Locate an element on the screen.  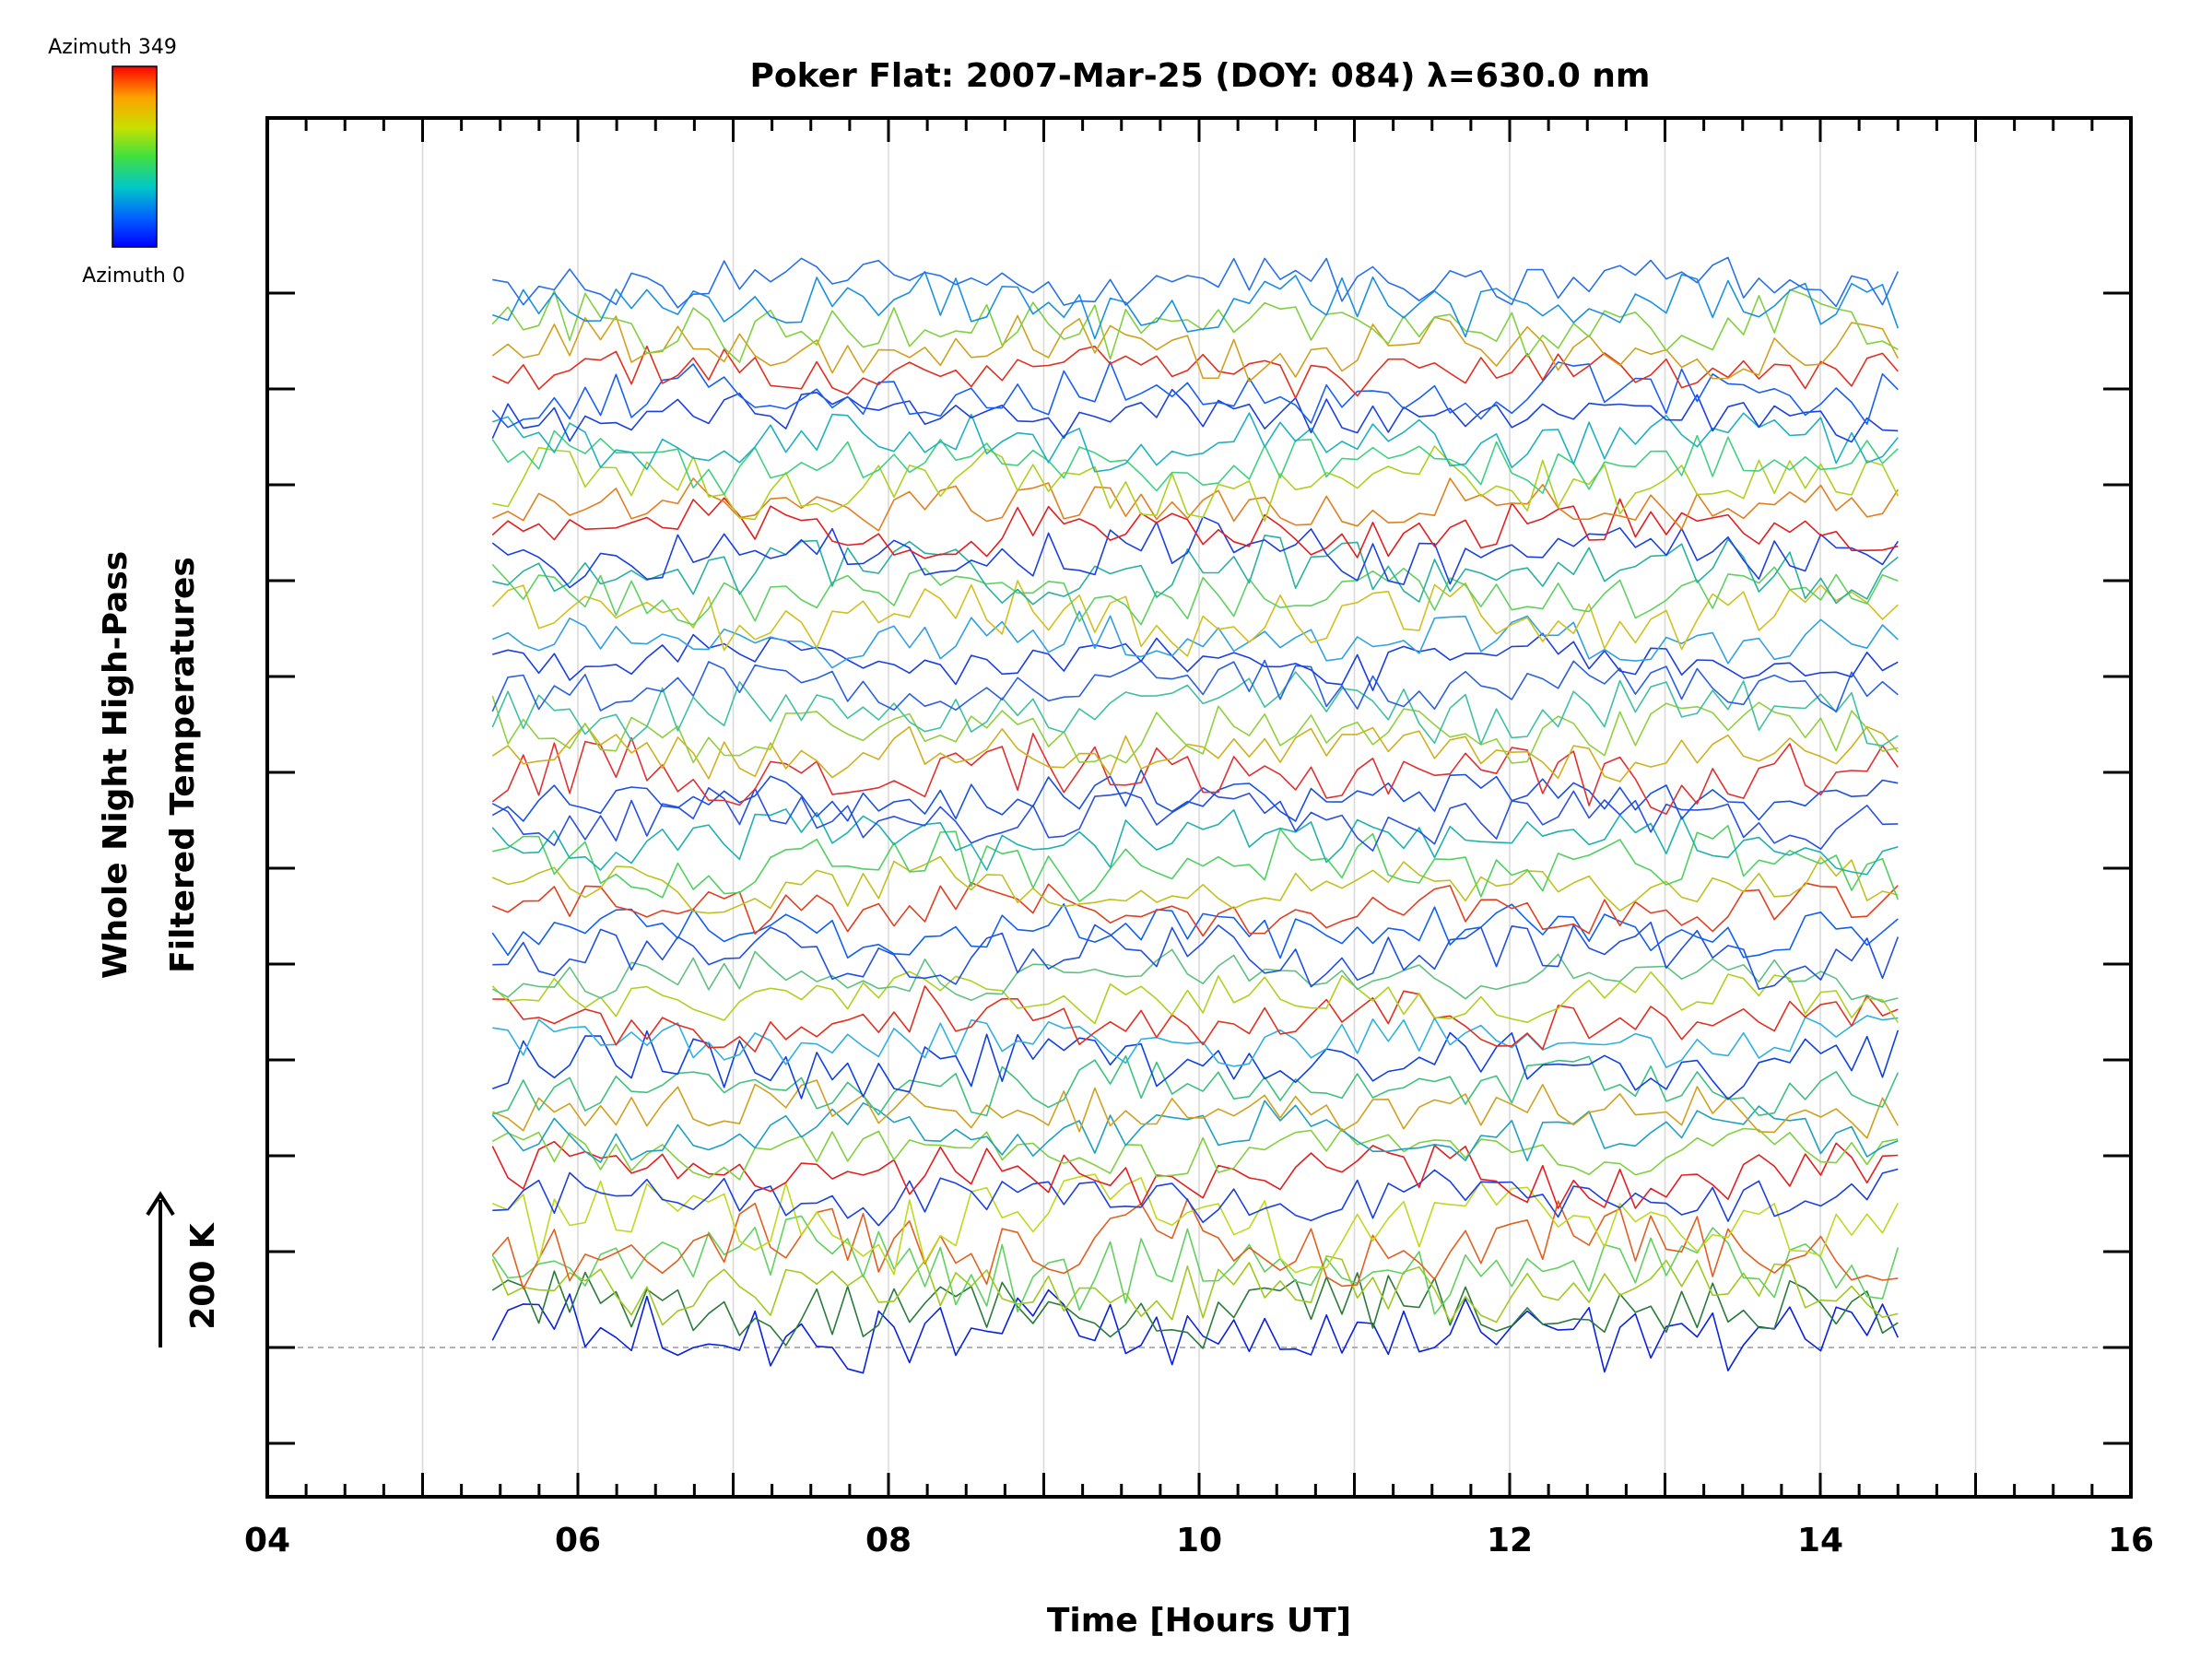
x-axis-label: Time [Hours UT] is located at coordinates (1199, 1621).